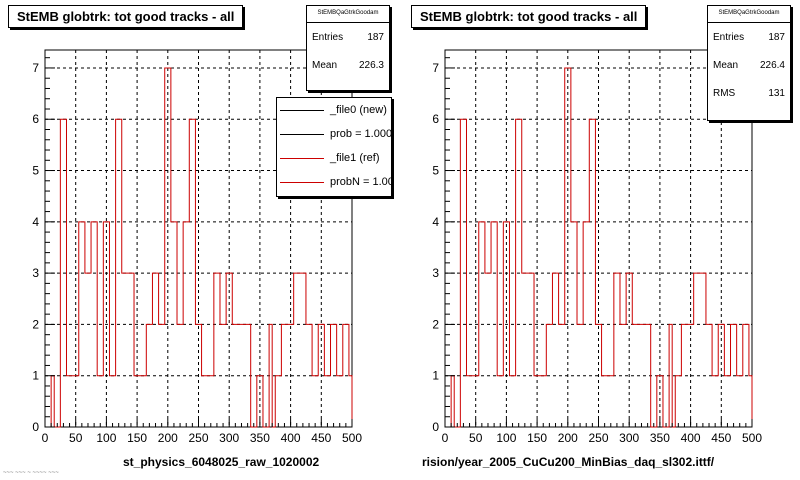  What do you see at coordinates (35, 171) in the screenshot?
I see `left-y-tick-label: 5` at bounding box center [35, 171].